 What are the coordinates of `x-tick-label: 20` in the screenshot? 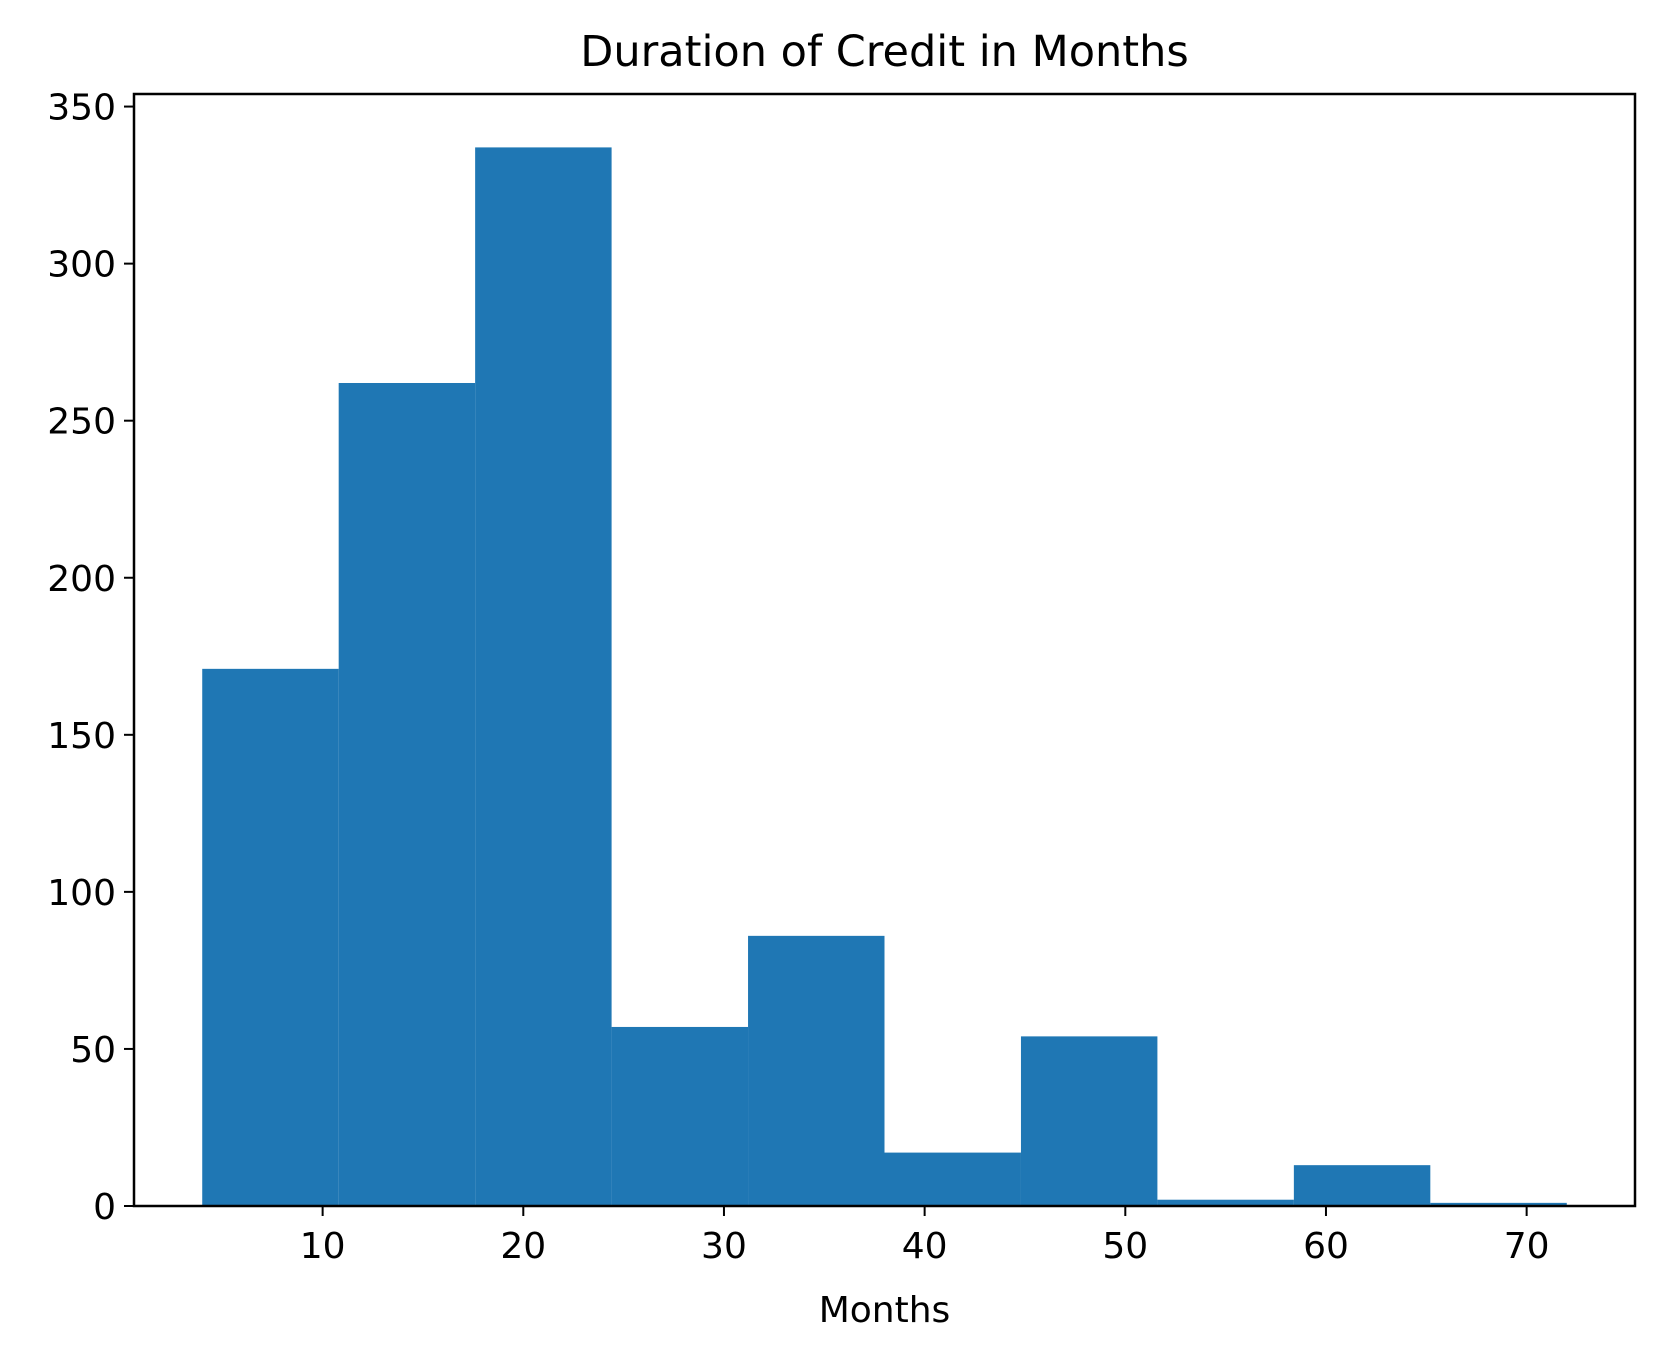 It's located at (523, 1246).